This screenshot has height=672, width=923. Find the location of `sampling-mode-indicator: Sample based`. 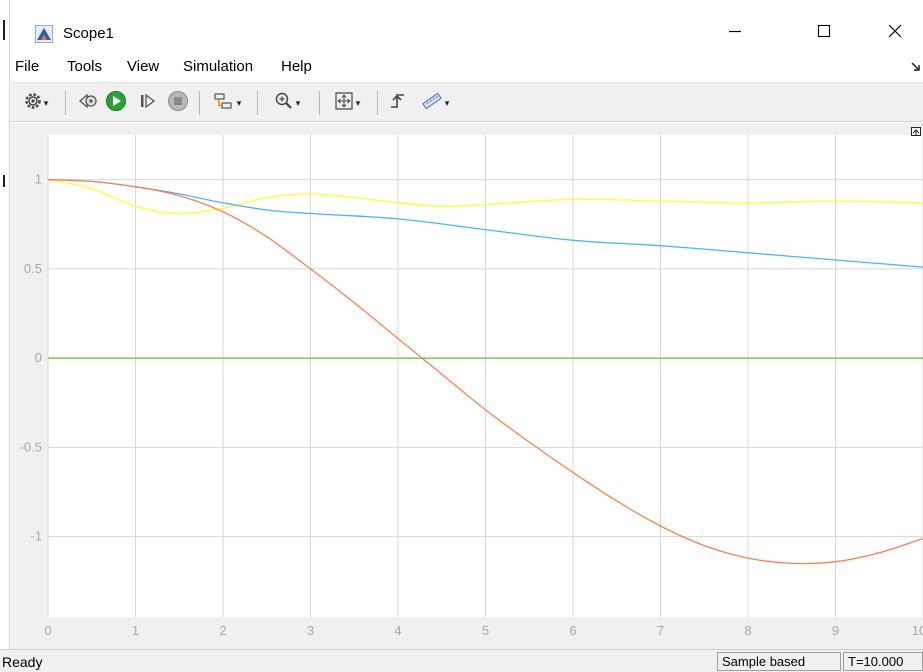

sampling-mode-indicator: Sample based is located at coordinates (779, 661).